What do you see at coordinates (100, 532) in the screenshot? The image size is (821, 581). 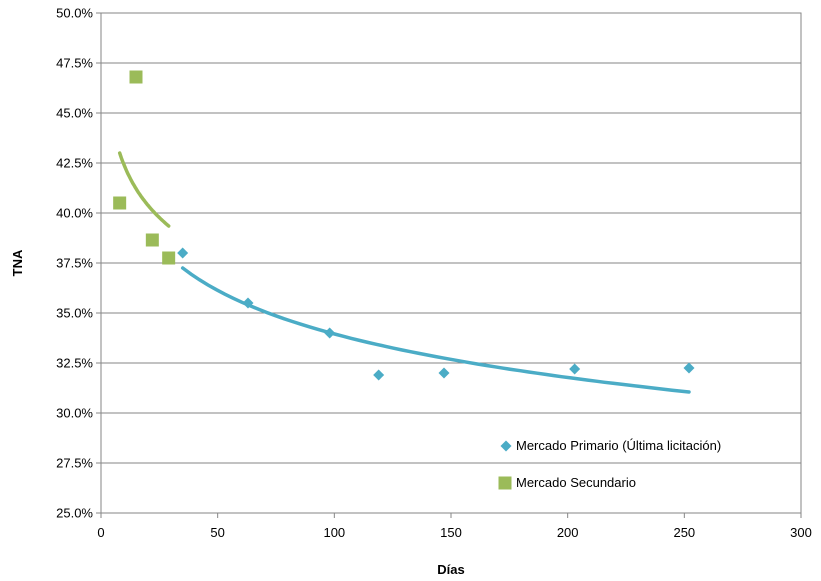 I see `x-tick-label: 0` at bounding box center [100, 532].